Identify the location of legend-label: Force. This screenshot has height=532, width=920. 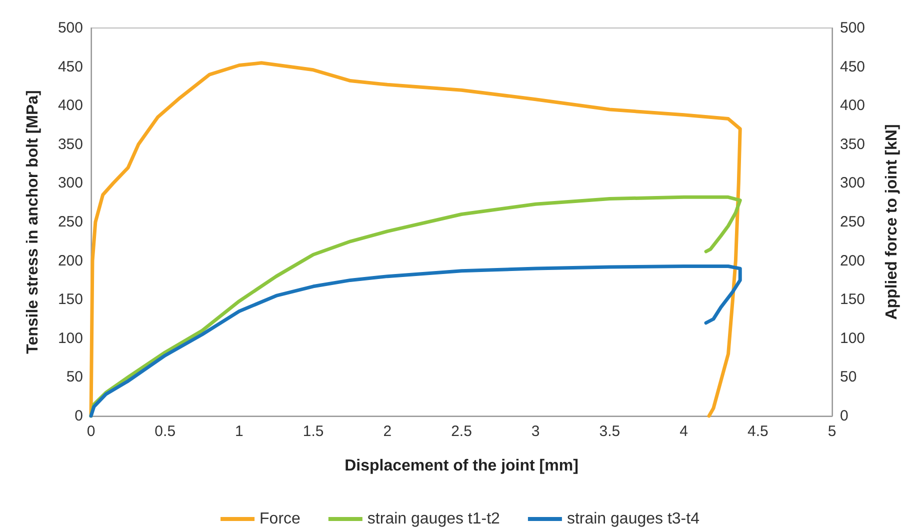
(280, 519).